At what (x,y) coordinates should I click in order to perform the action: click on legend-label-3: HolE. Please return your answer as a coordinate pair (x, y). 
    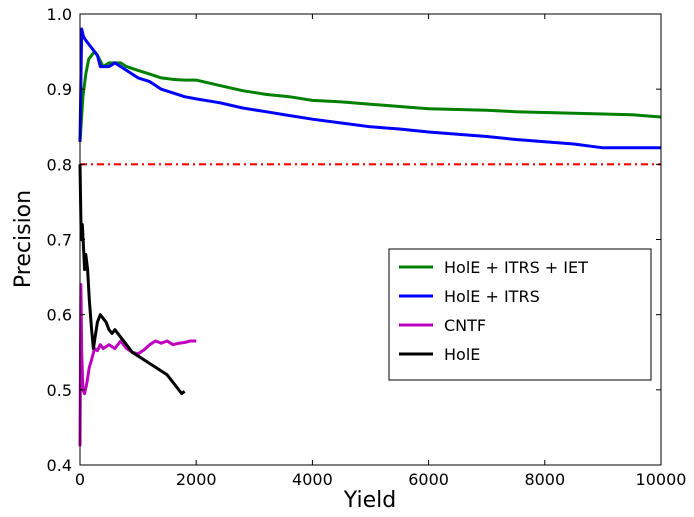
    Looking at the image, I should click on (462, 354).